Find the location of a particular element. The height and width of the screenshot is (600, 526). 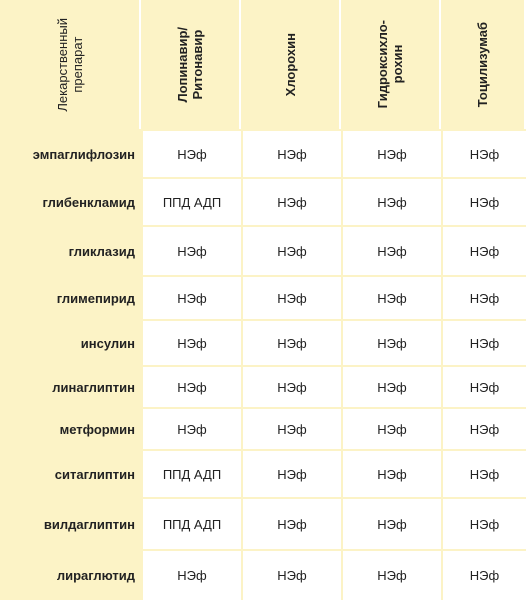

header-chloroquine-label: Хлорохин is located at coordinates (290, 64).